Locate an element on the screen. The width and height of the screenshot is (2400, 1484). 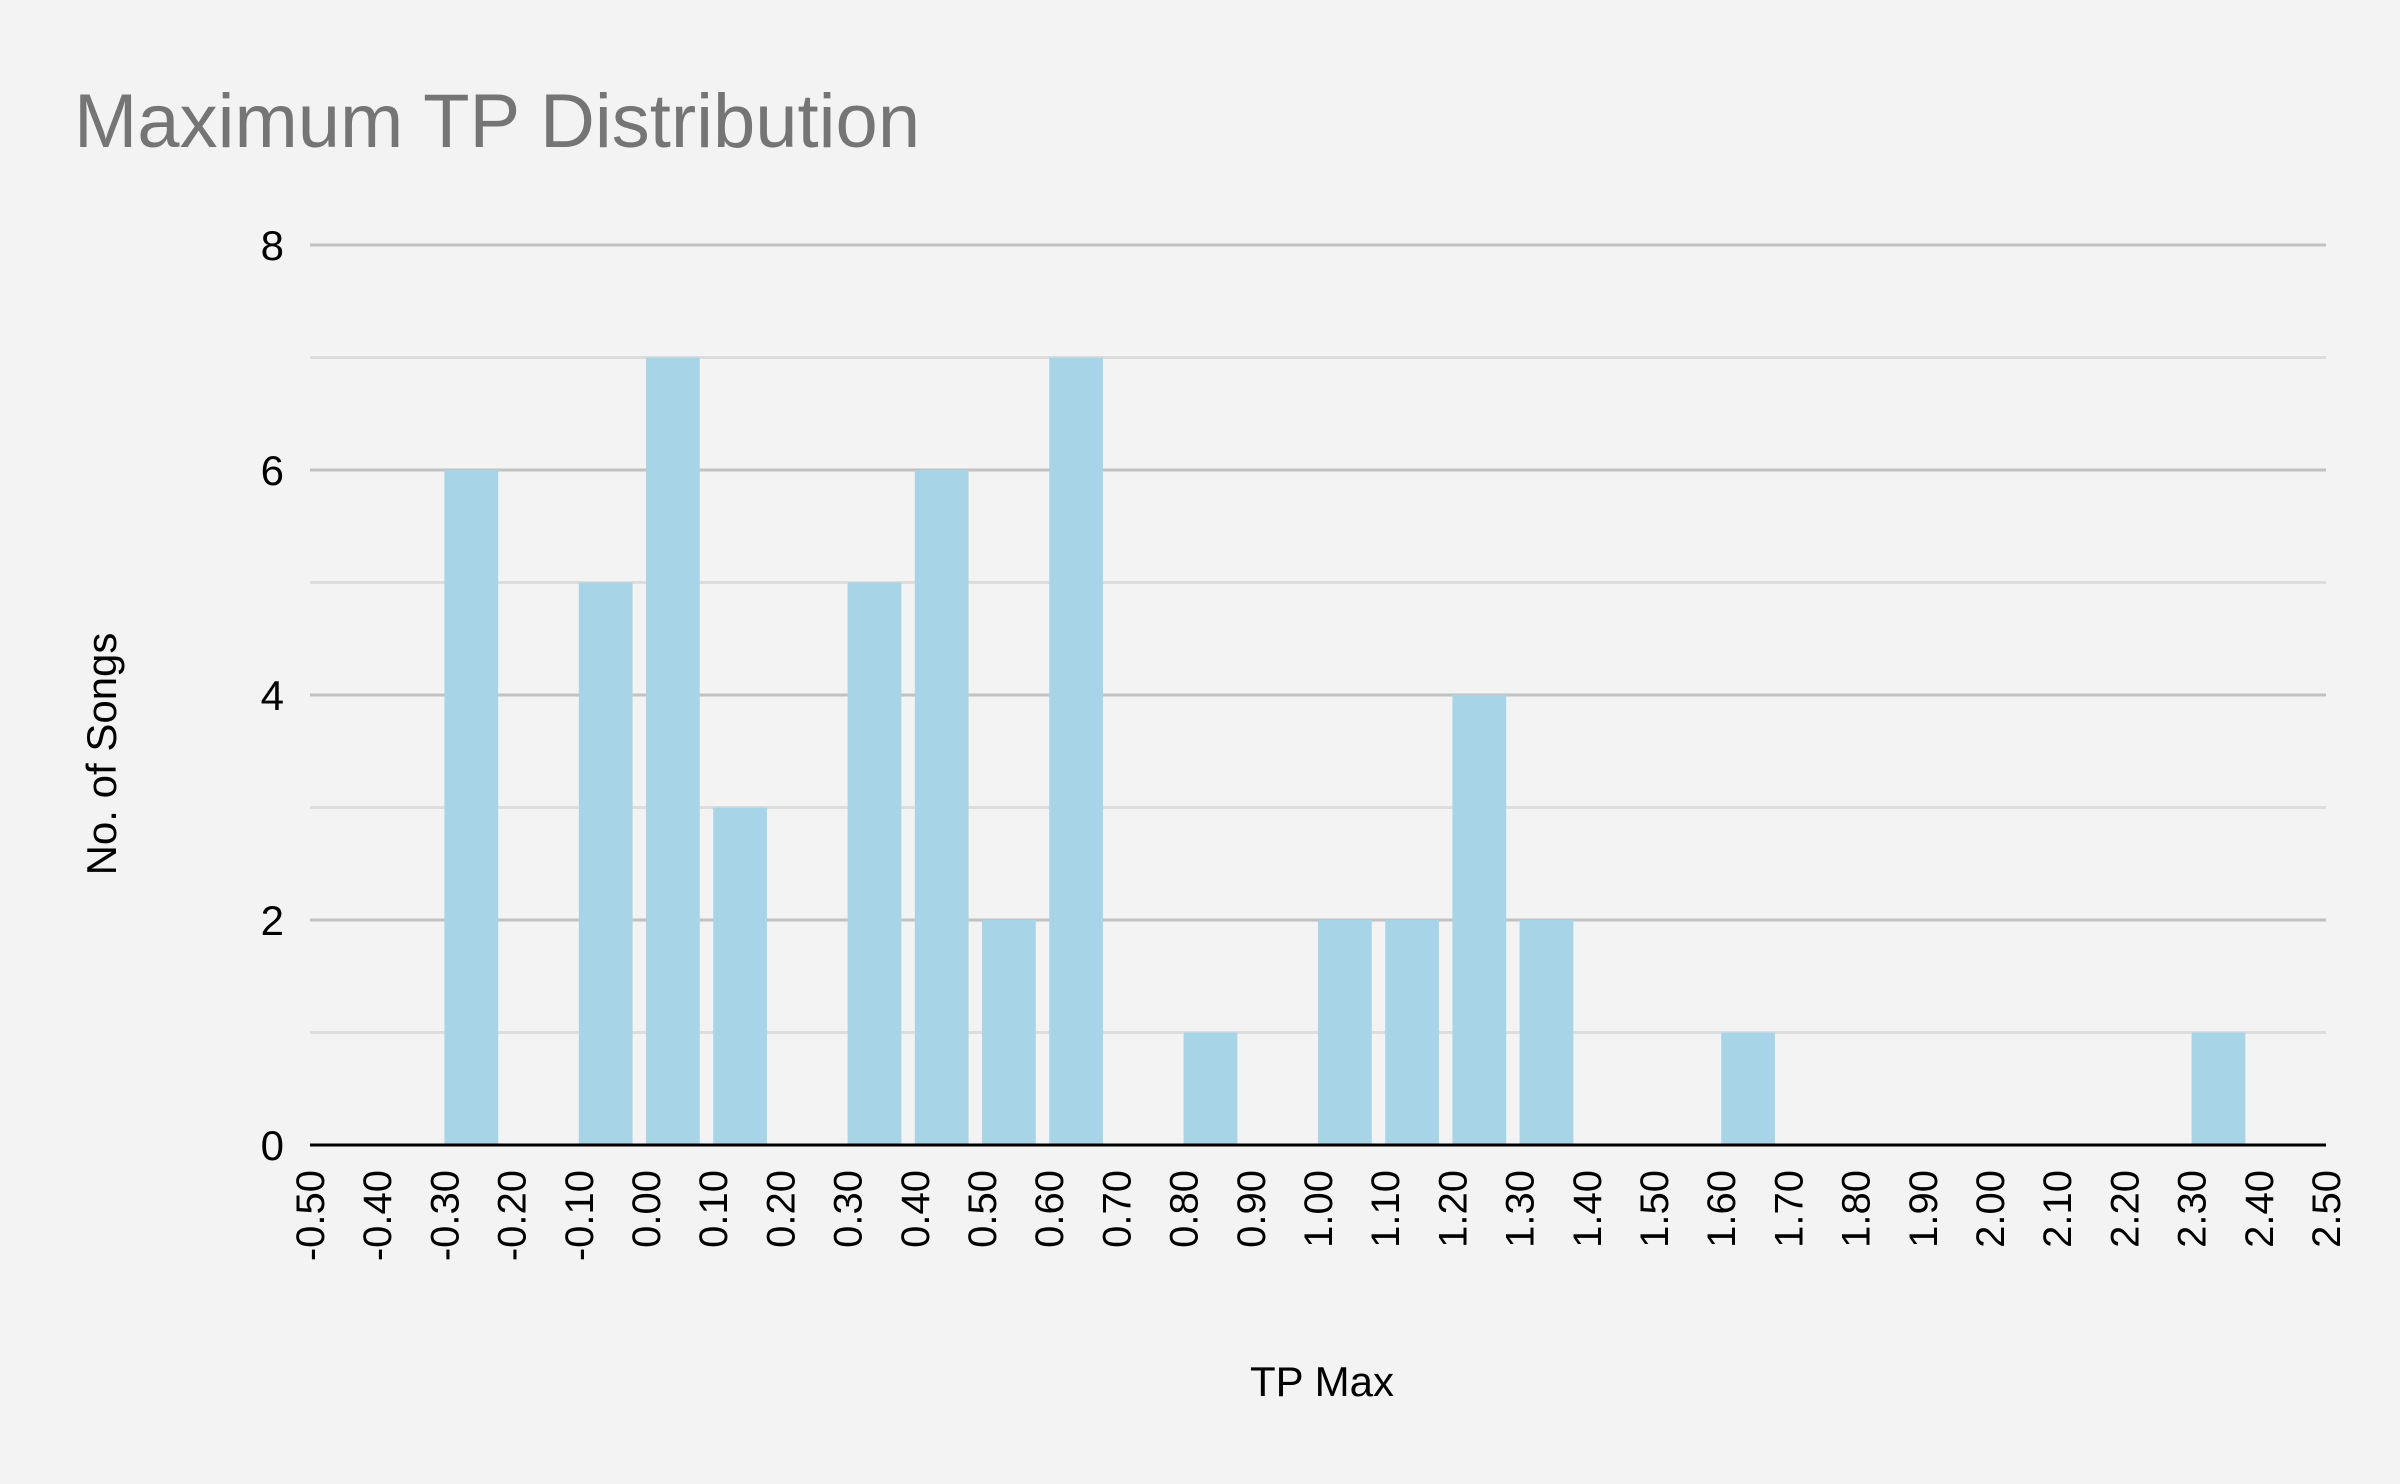
x-tick-label: -0.50 is located at coordinates (311, 1215).